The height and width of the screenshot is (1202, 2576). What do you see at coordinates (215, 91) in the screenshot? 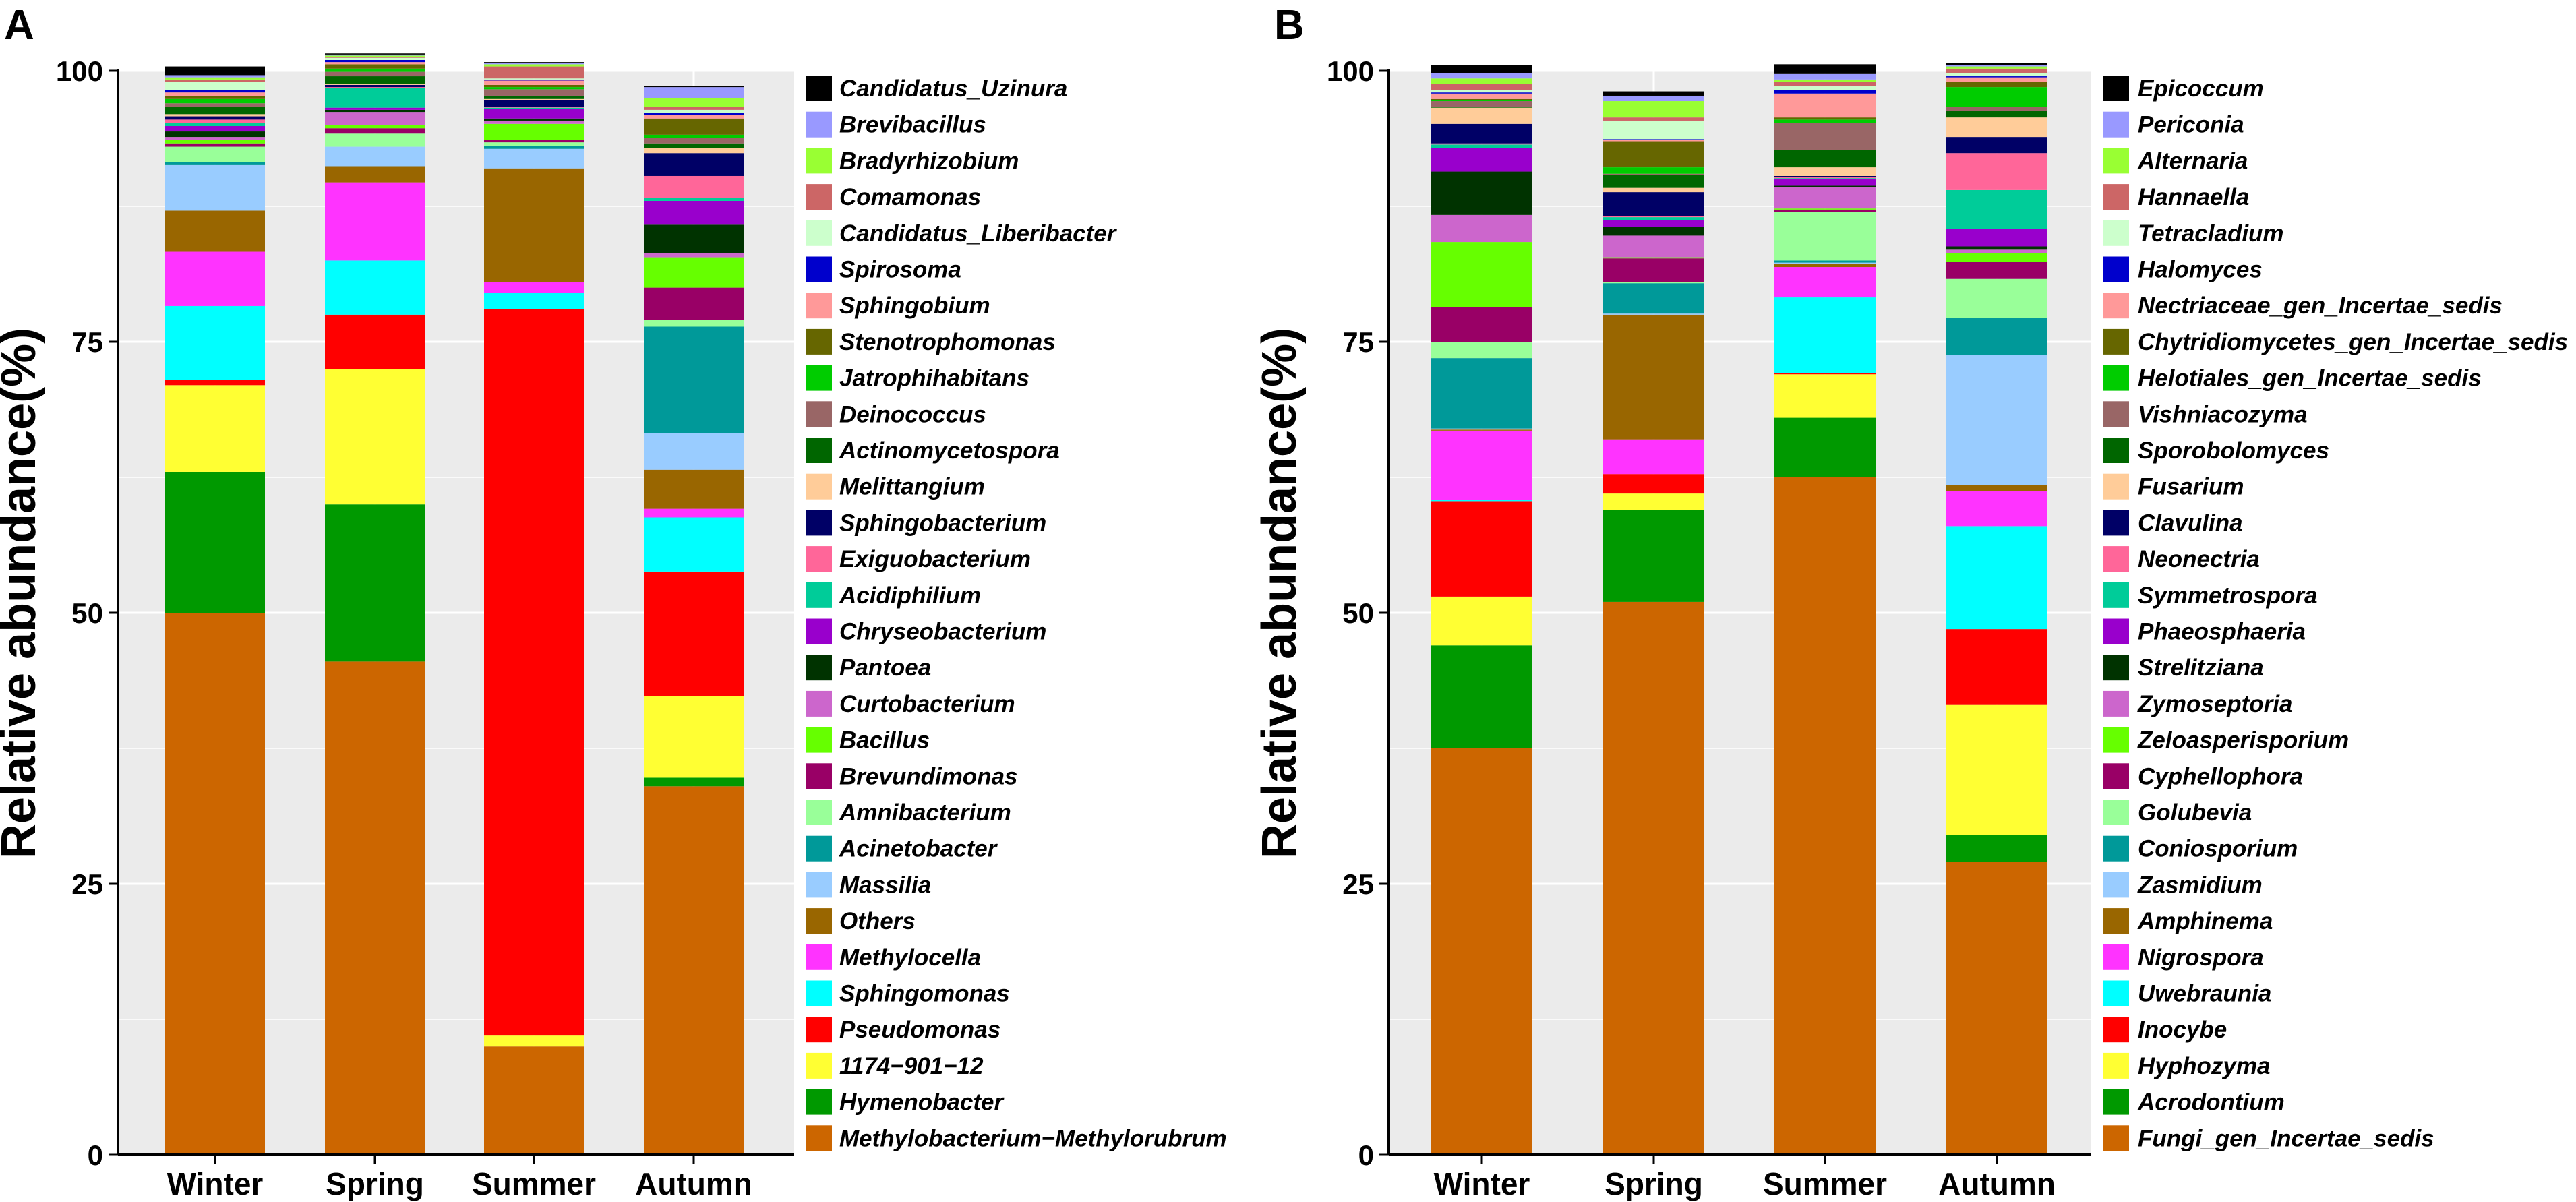
I see `panel-a-bar-segment: Winter – Spirosoma: 0.2%` at bounding box center [215, 91].